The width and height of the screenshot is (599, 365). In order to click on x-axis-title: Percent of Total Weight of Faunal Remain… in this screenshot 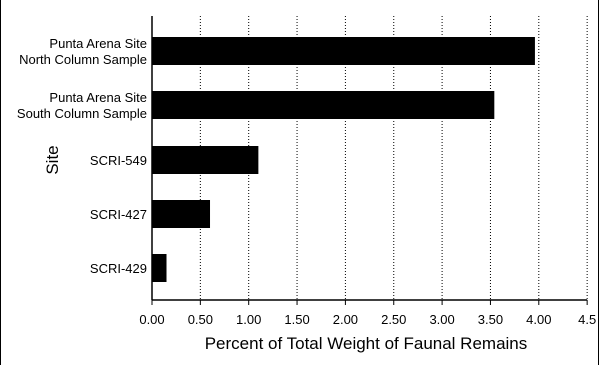, I will do `click(366, 343)`.